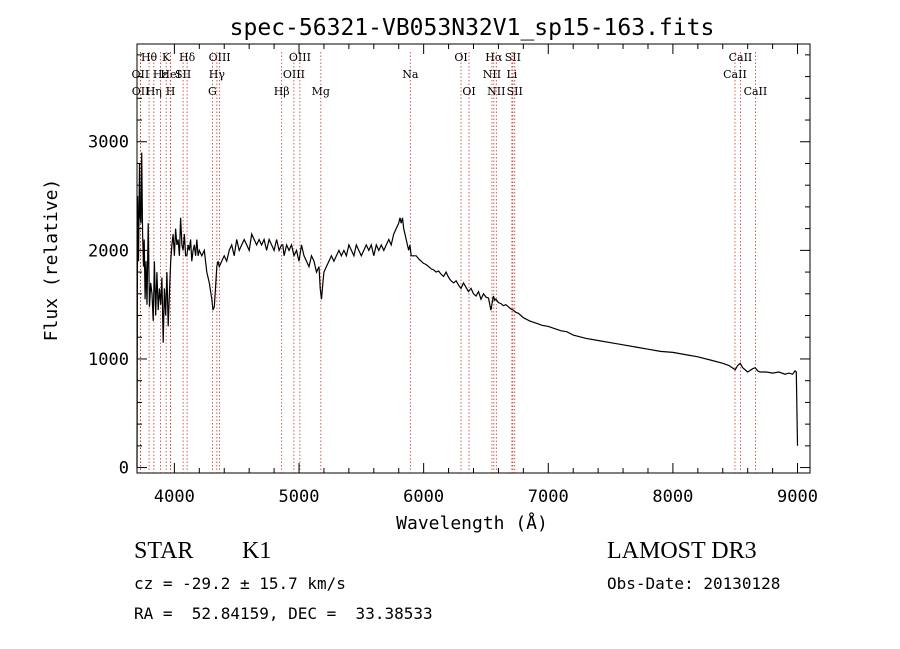 This screenshot has height=649, width=900. What do you see at coordinates (682, 551) in the screenshot?
I see `survey-name: LAMOST DR3` at bounding box center [682, 551].